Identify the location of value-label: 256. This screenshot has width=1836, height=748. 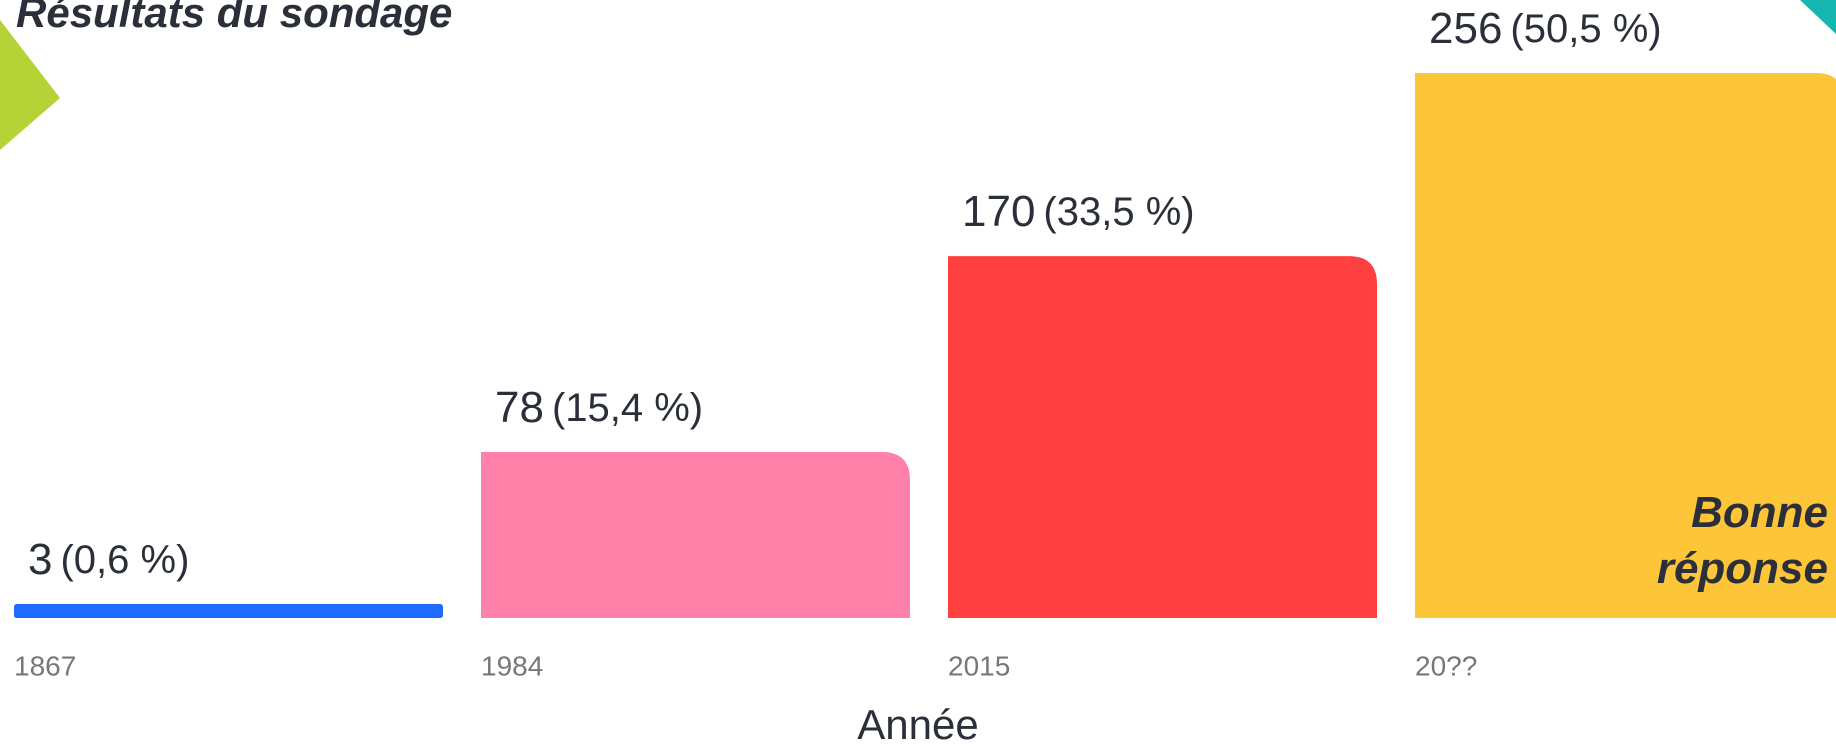
(1465, 28).